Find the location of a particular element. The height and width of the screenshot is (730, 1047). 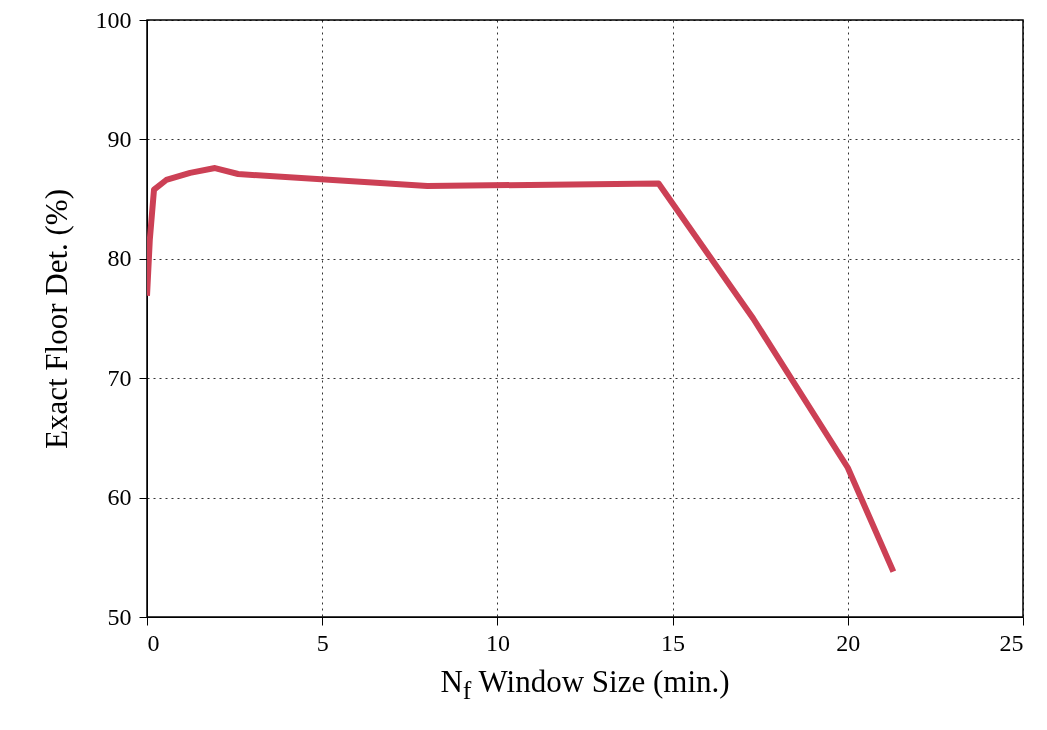

x-axis-title: N$_{f}$ Window Size (min.) is located at coordinates (585, 685).